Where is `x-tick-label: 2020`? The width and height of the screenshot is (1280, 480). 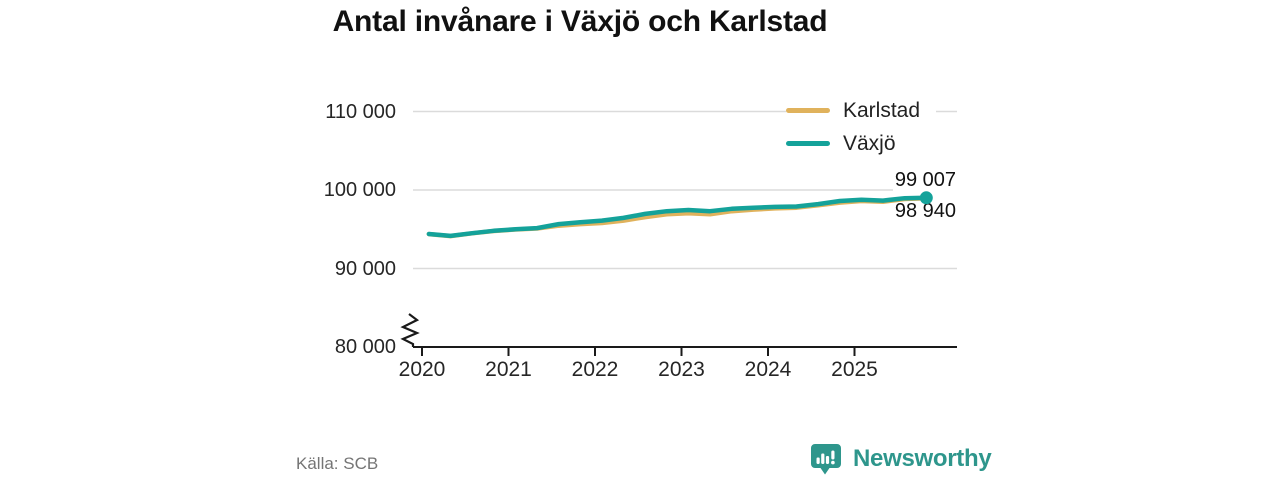
x-tick-label: 2020 is located at coordinates (422, 369).